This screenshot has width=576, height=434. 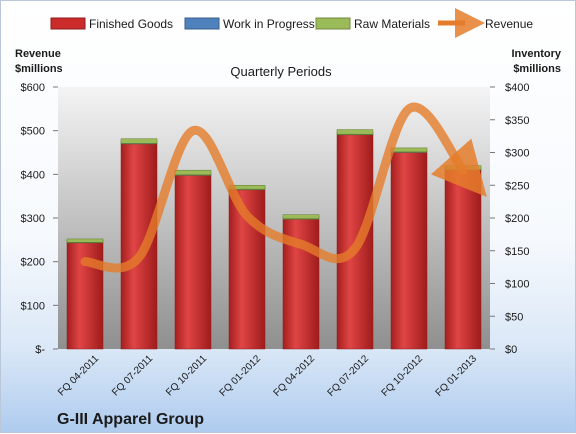 What do you see at coordinates (537, 69) in the screenshot?
I see `right-axis-title-line2: $millions` at bounding box center [537, 69].